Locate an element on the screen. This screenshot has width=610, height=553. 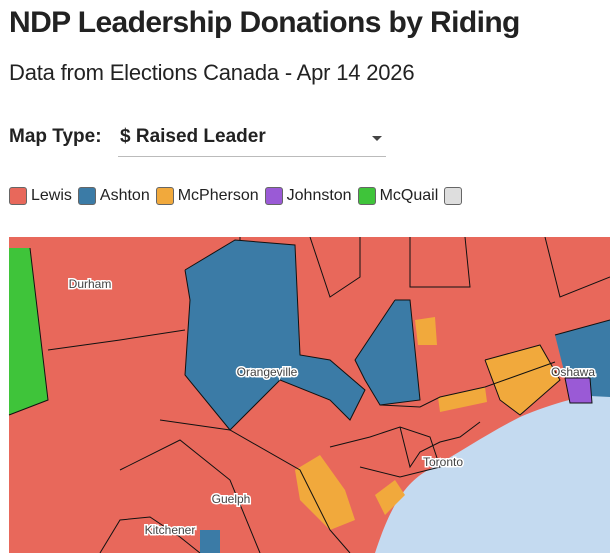
place-label: Oshawa is located at coordinates (573, 372).